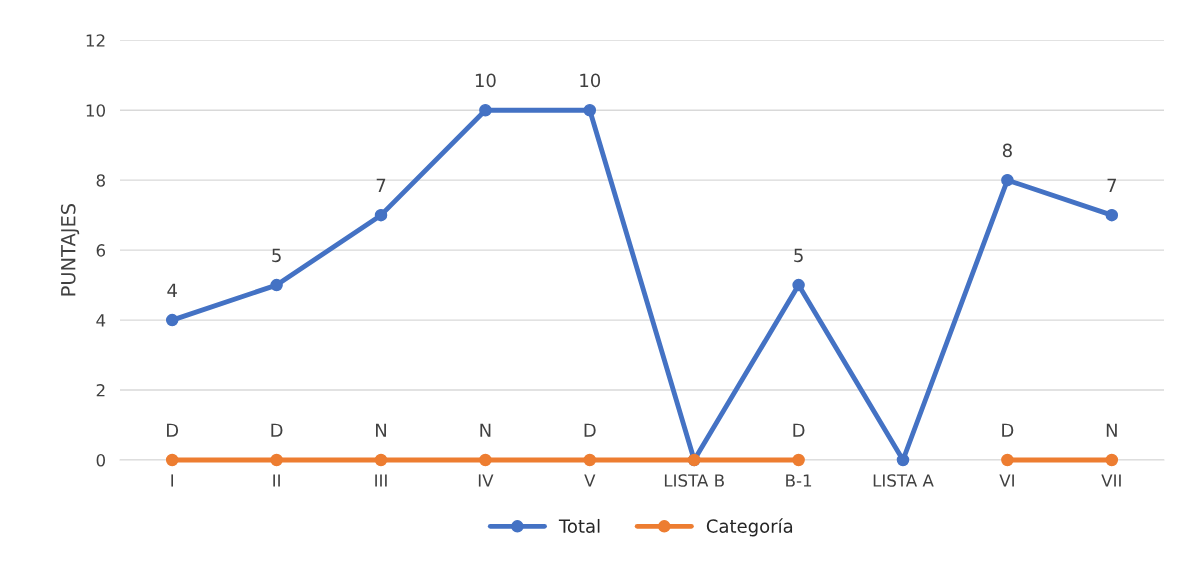  I want to click on x-tick-label: III, so click(381, 480).